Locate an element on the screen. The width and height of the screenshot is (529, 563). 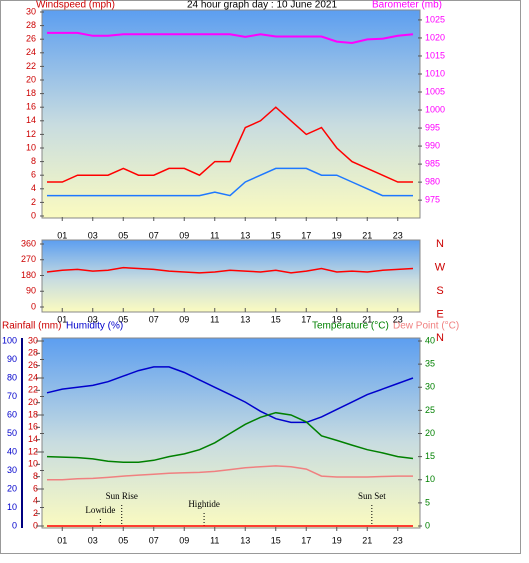
axis-title: Dew Point (°C) is located at coordinates (426, 326).